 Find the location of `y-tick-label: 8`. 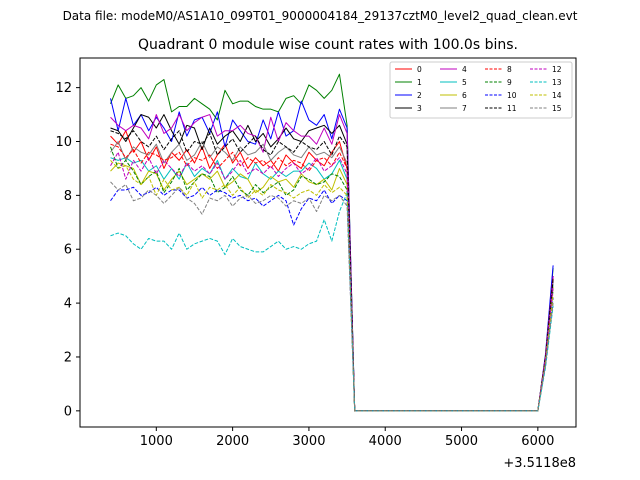

y-tick-label: 8 is located at coordinates (68, 196).